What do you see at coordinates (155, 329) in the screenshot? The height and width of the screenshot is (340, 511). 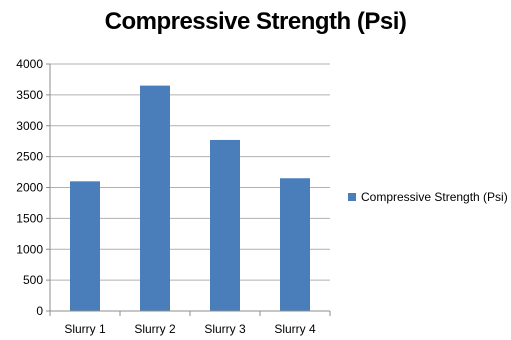 I see `x-tick-label: Slurry 2` at bounding box center [155, 329].